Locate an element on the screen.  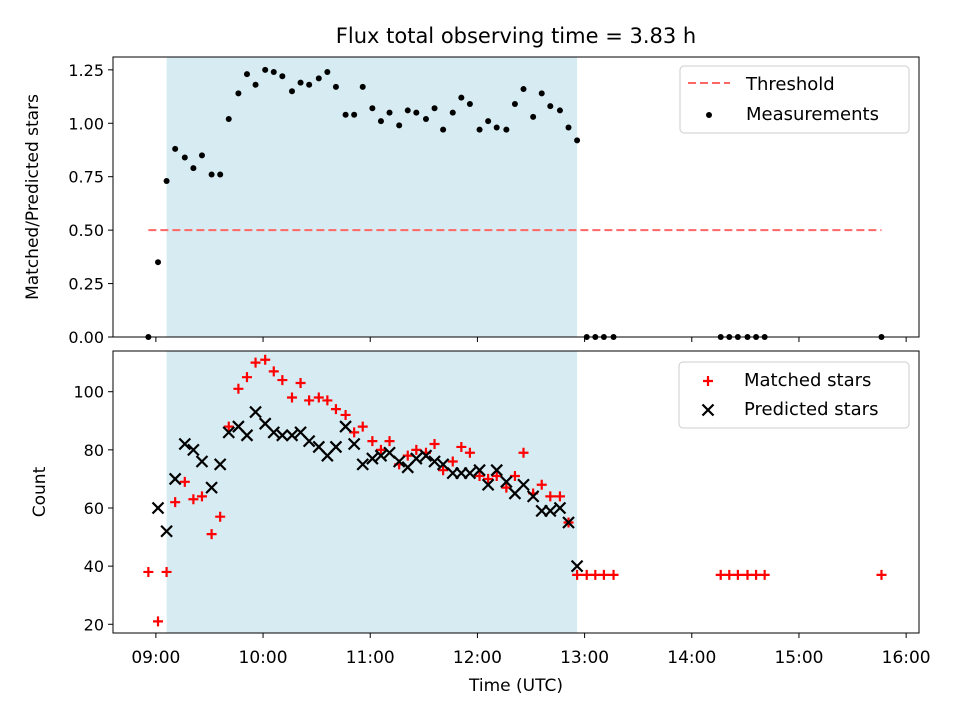
y-tick-label: 0.00 is located at coordinates (86, 337).